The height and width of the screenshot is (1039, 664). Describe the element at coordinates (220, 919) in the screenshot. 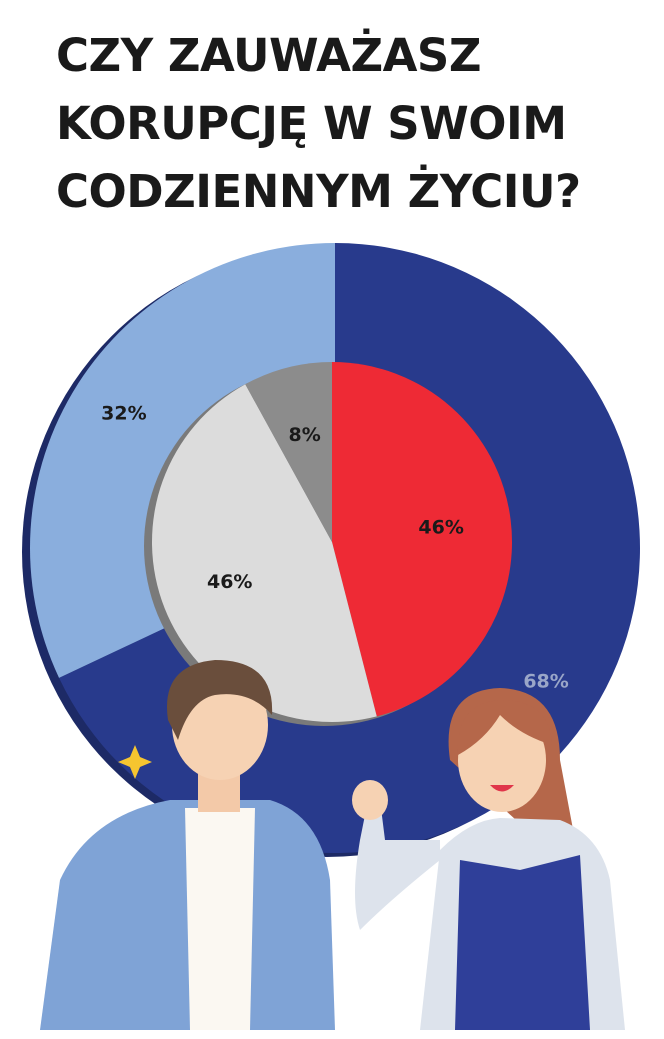

I see `man-shirt` at that location.